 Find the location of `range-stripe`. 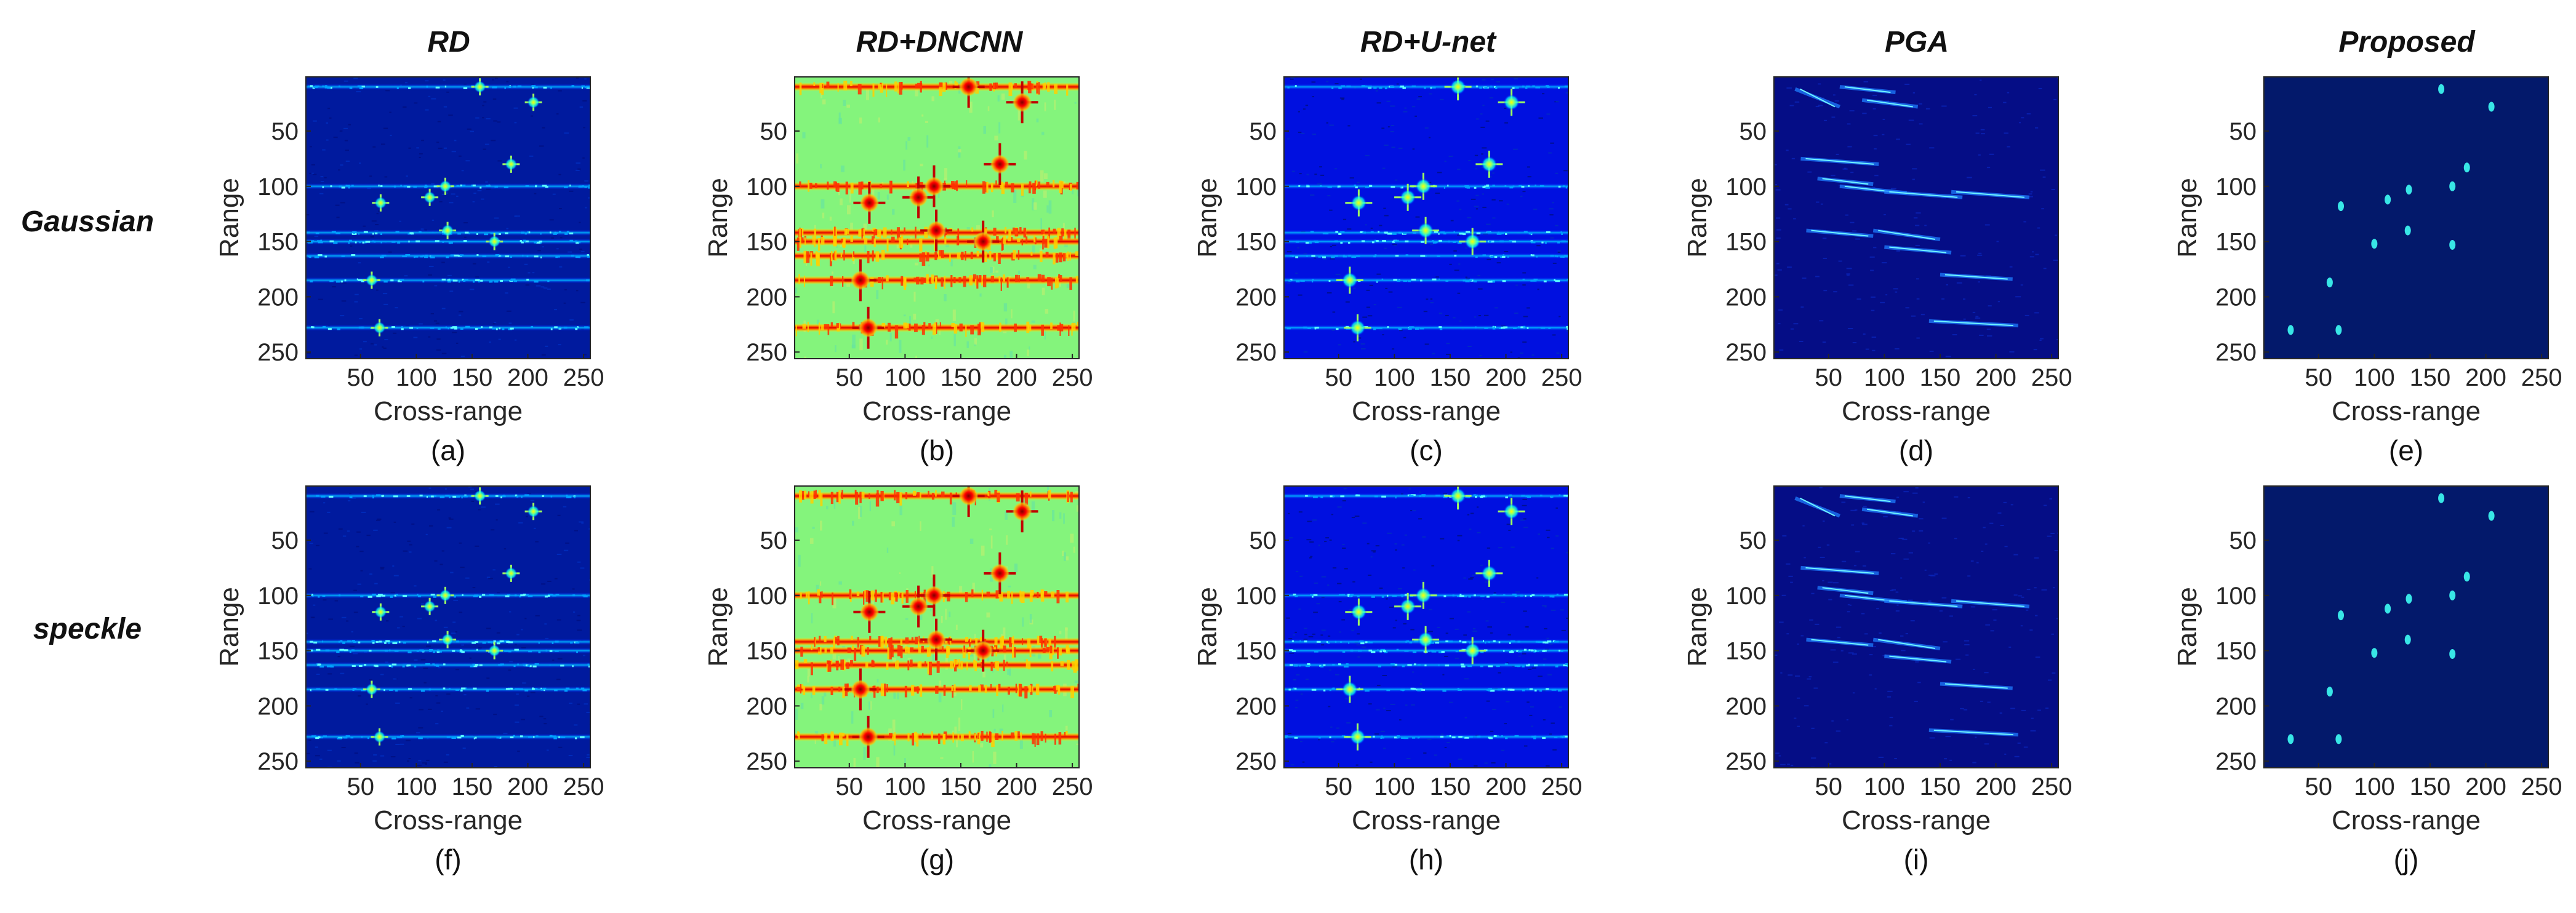

range-stripe is located at coordinates (937, 87).